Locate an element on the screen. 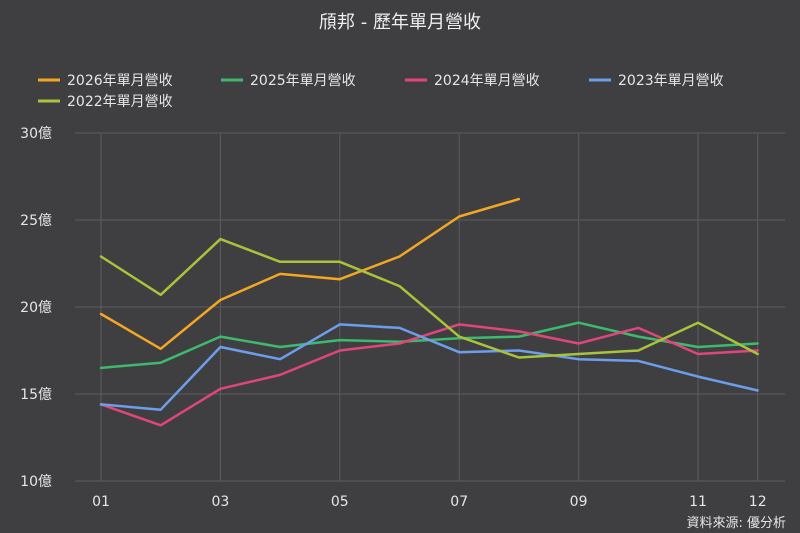 Image resolution: width=800 pixels, height=533 pixels. legend-label: 2024年單月營收 is located at coordinates (487, 81).